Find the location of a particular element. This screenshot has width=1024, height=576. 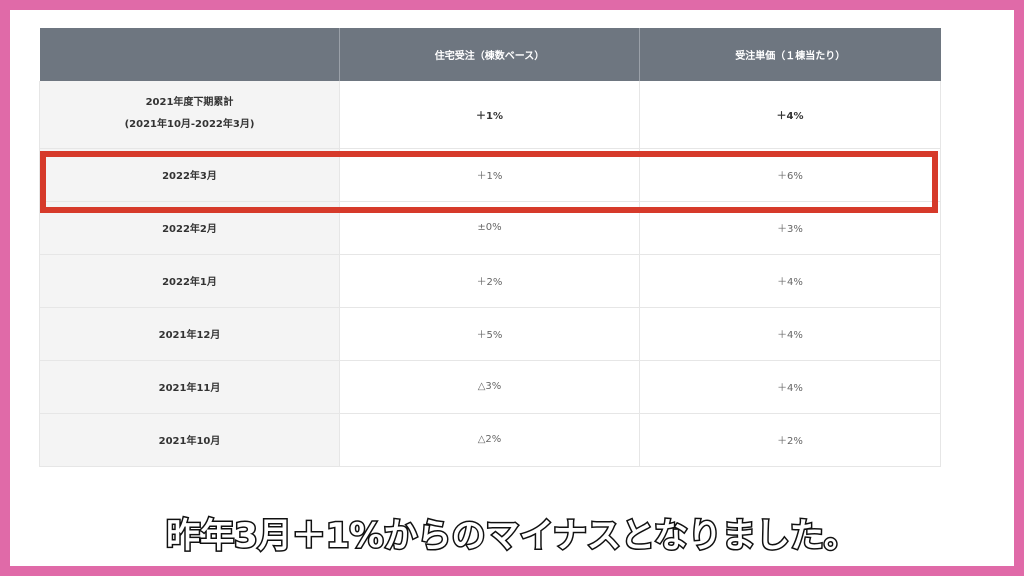

row-label: 2021年12月 is located at coordinates (189, 334).